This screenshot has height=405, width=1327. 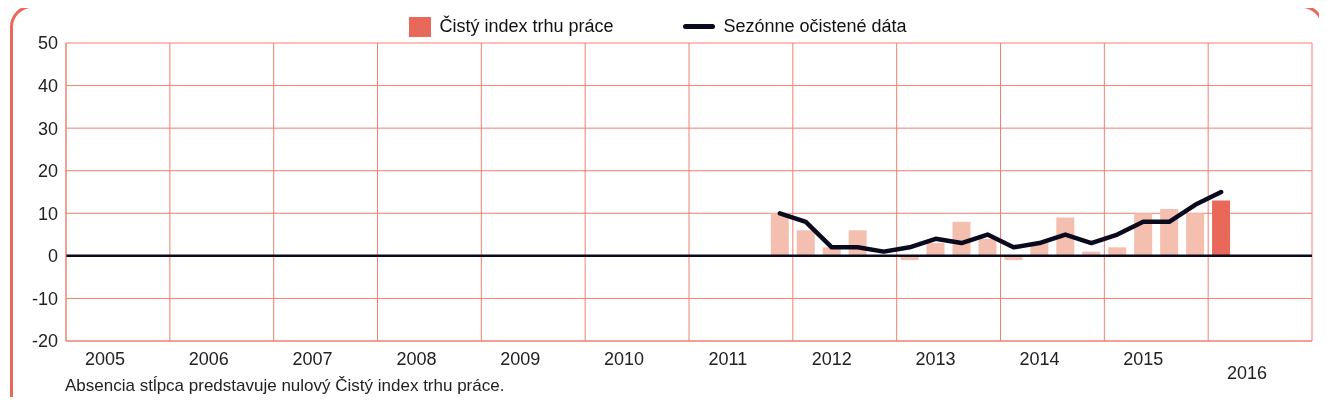 I want to click on y-tick-label: -10, so click(x=44, y=298).